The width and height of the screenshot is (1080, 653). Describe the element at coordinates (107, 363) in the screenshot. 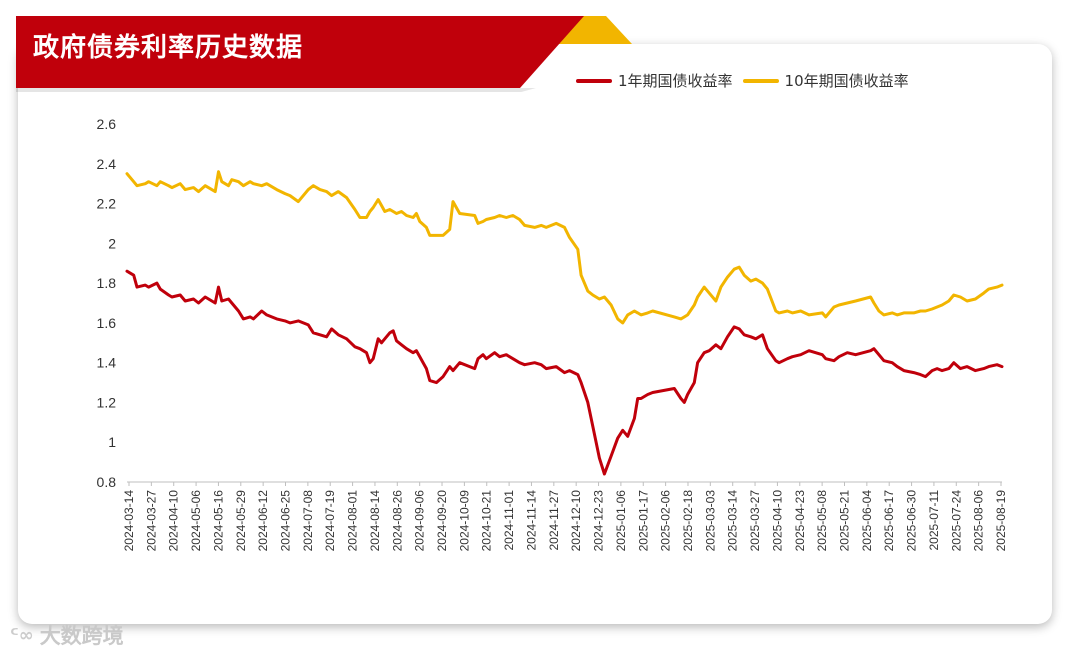

I see `y-tick-label: 1.4` at that location.